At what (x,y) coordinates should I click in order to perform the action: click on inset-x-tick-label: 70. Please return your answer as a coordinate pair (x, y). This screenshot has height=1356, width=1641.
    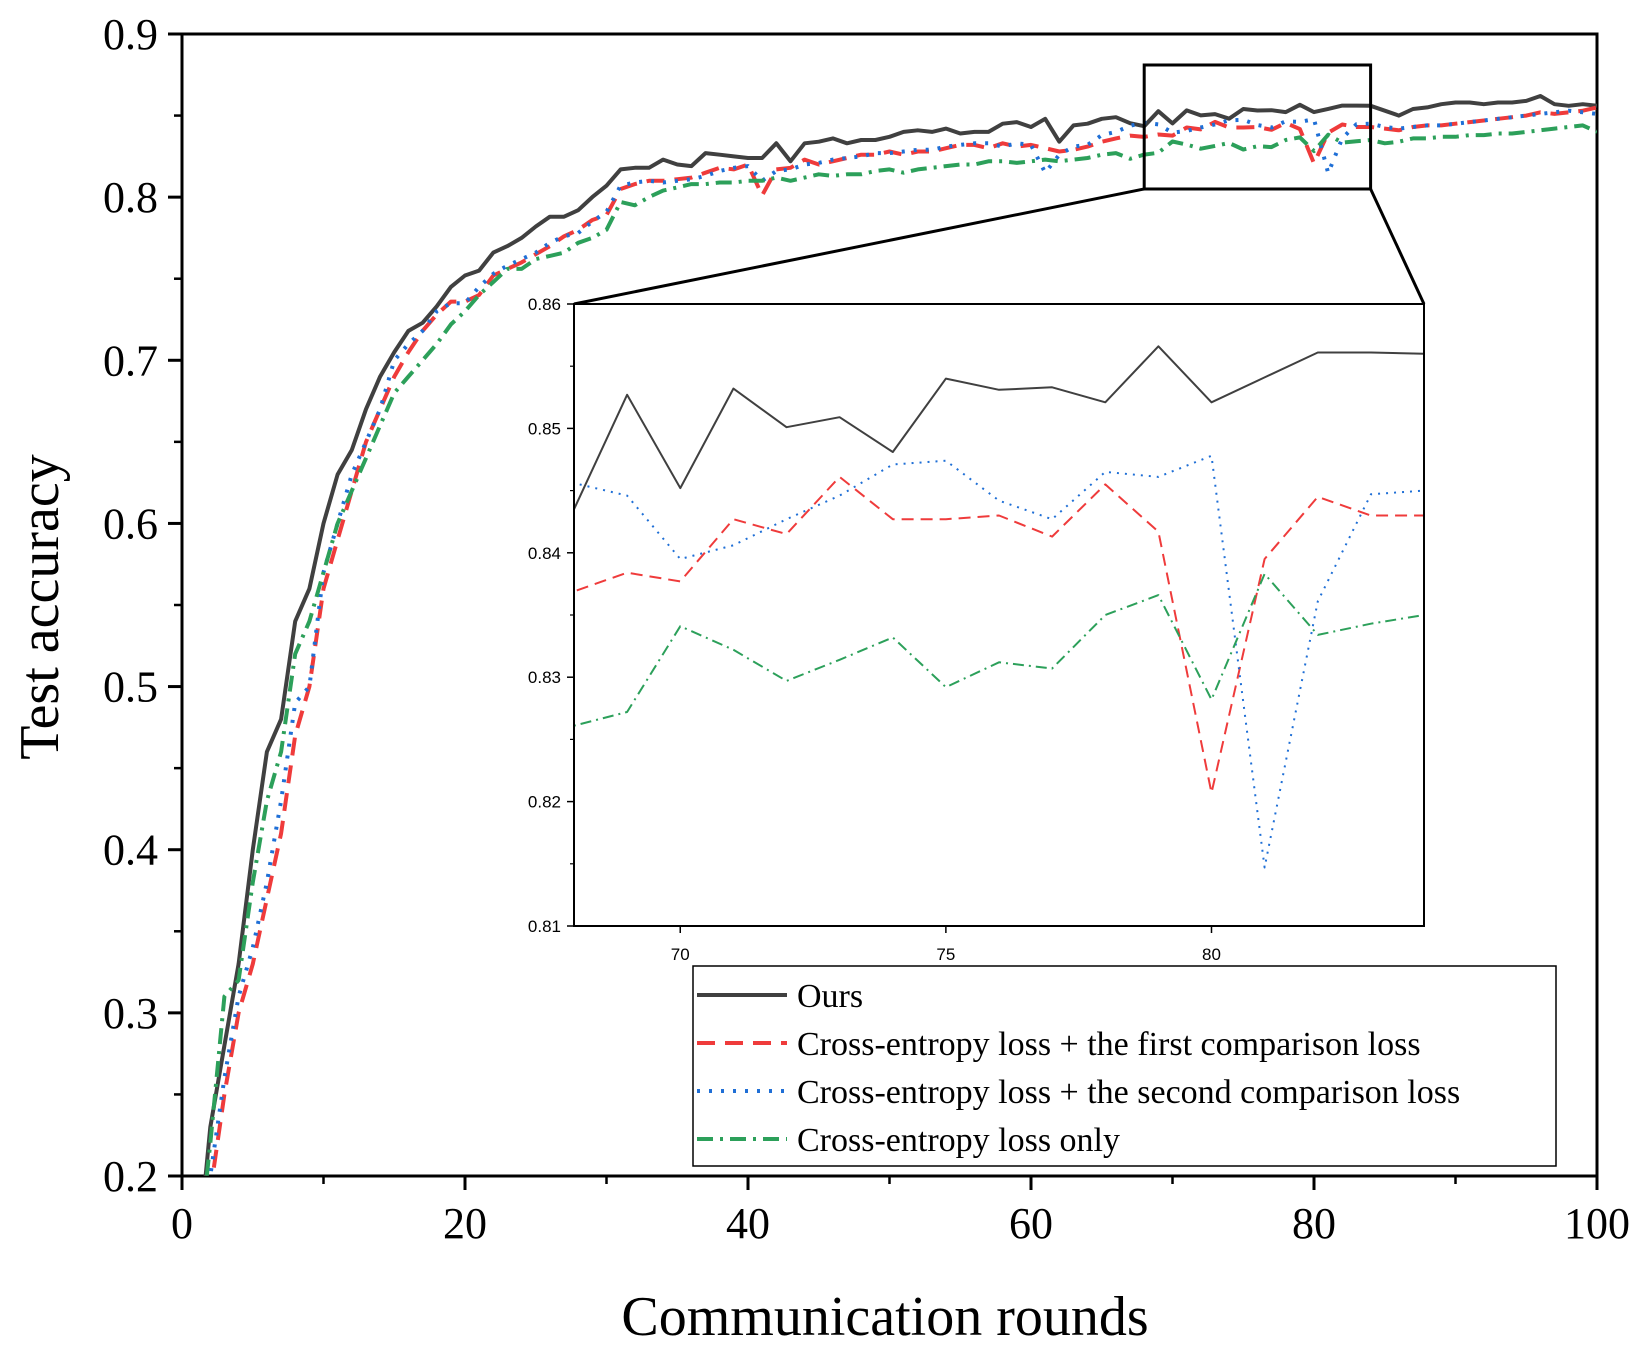
    Looking at the image, I should click on (680, 954).